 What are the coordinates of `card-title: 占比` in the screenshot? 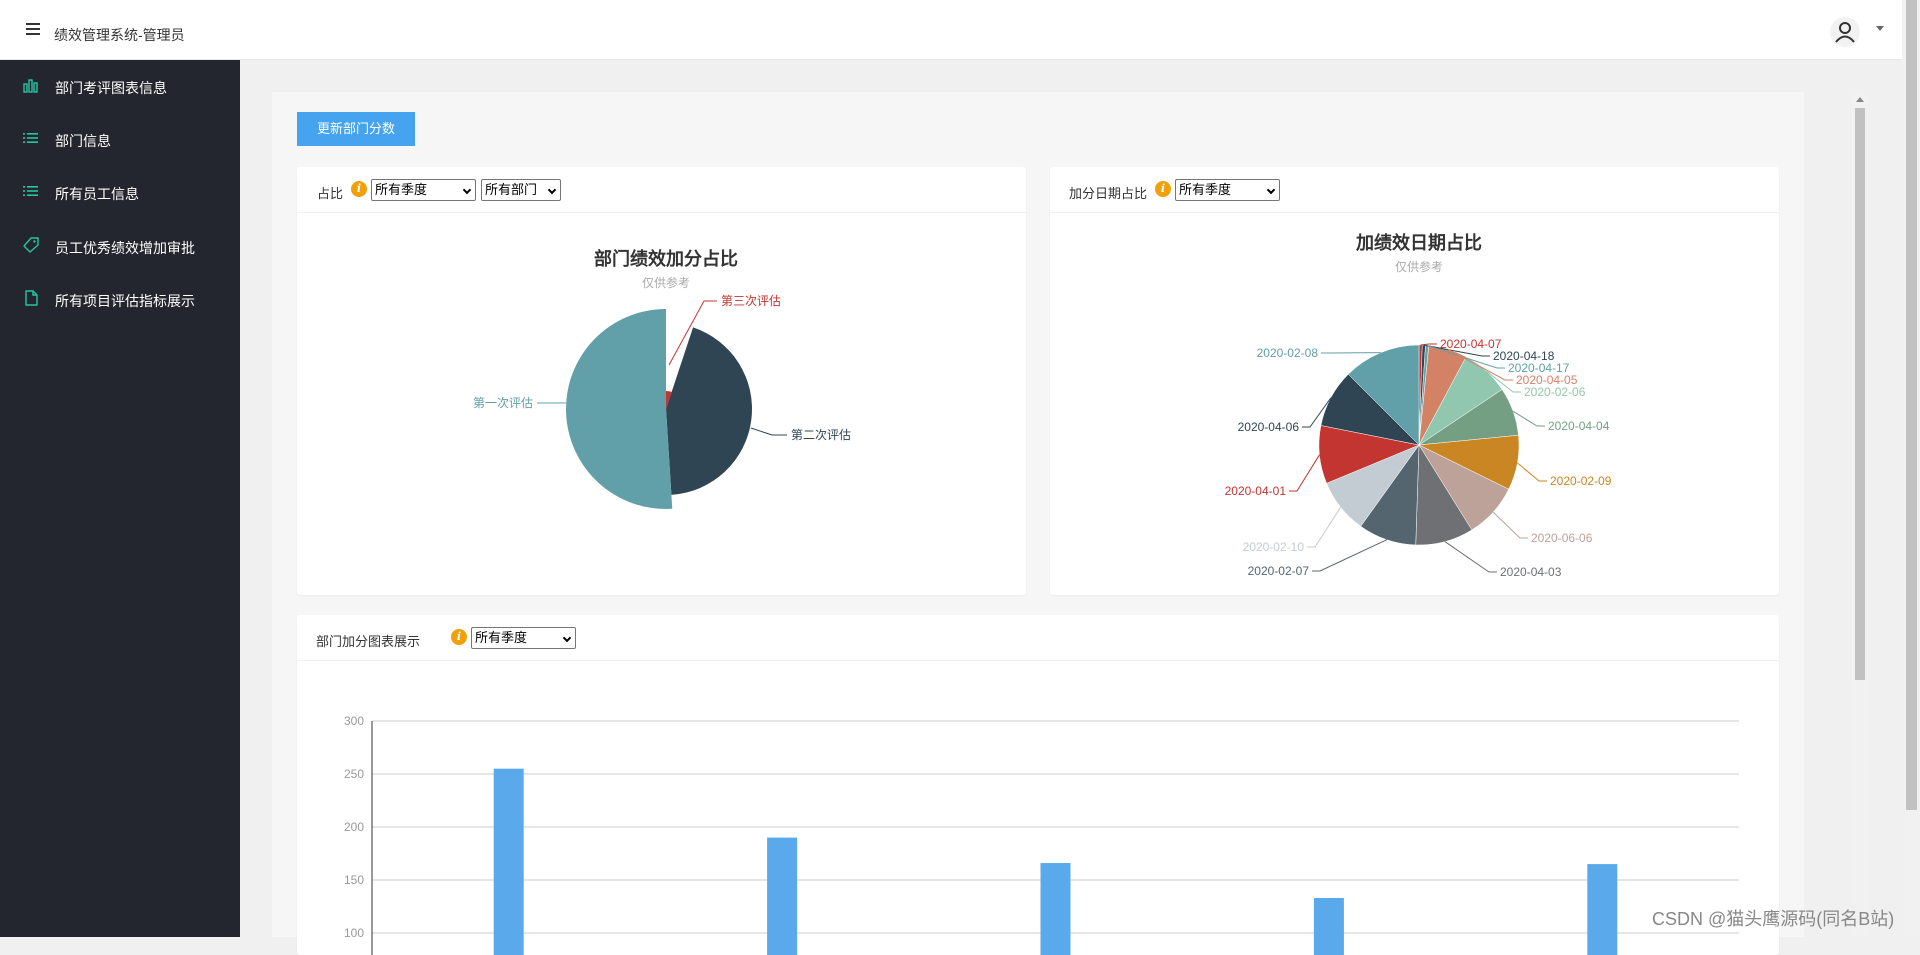 It's located at (330, 192).